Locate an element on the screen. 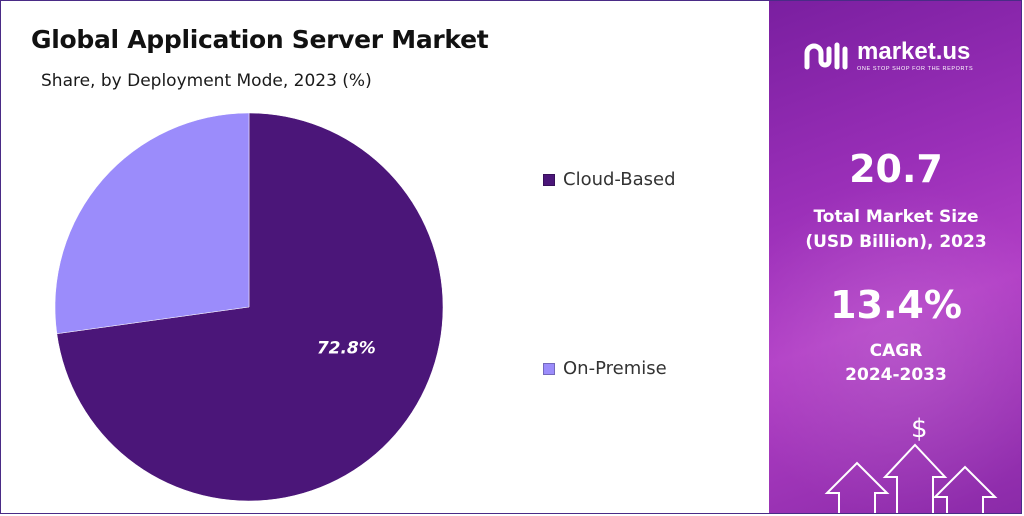 Image resolution: width=1024 pixels, height=516 pixels. rising-arrows-icon: $ is located at coordinates (911, 463).